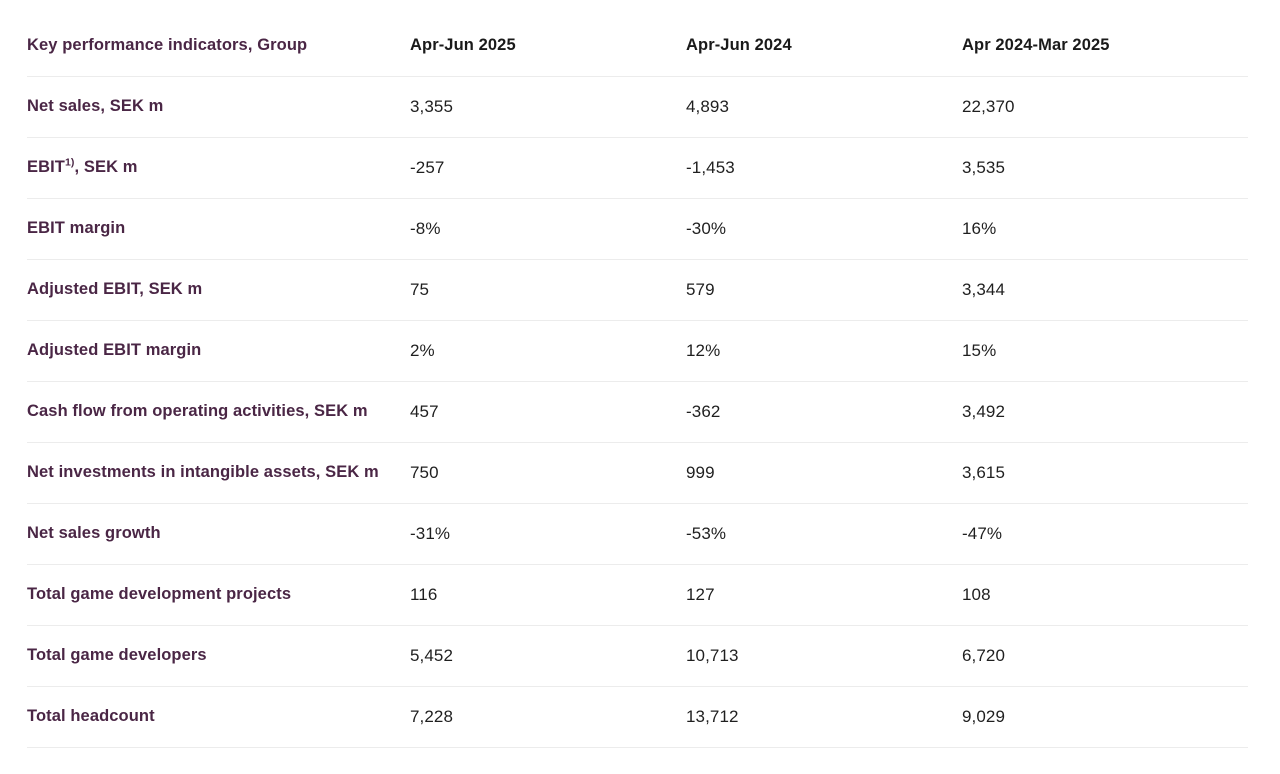  Describe the element at coordinates (424, 472) in the screenshot. I see `cell-value: 750` at that location.